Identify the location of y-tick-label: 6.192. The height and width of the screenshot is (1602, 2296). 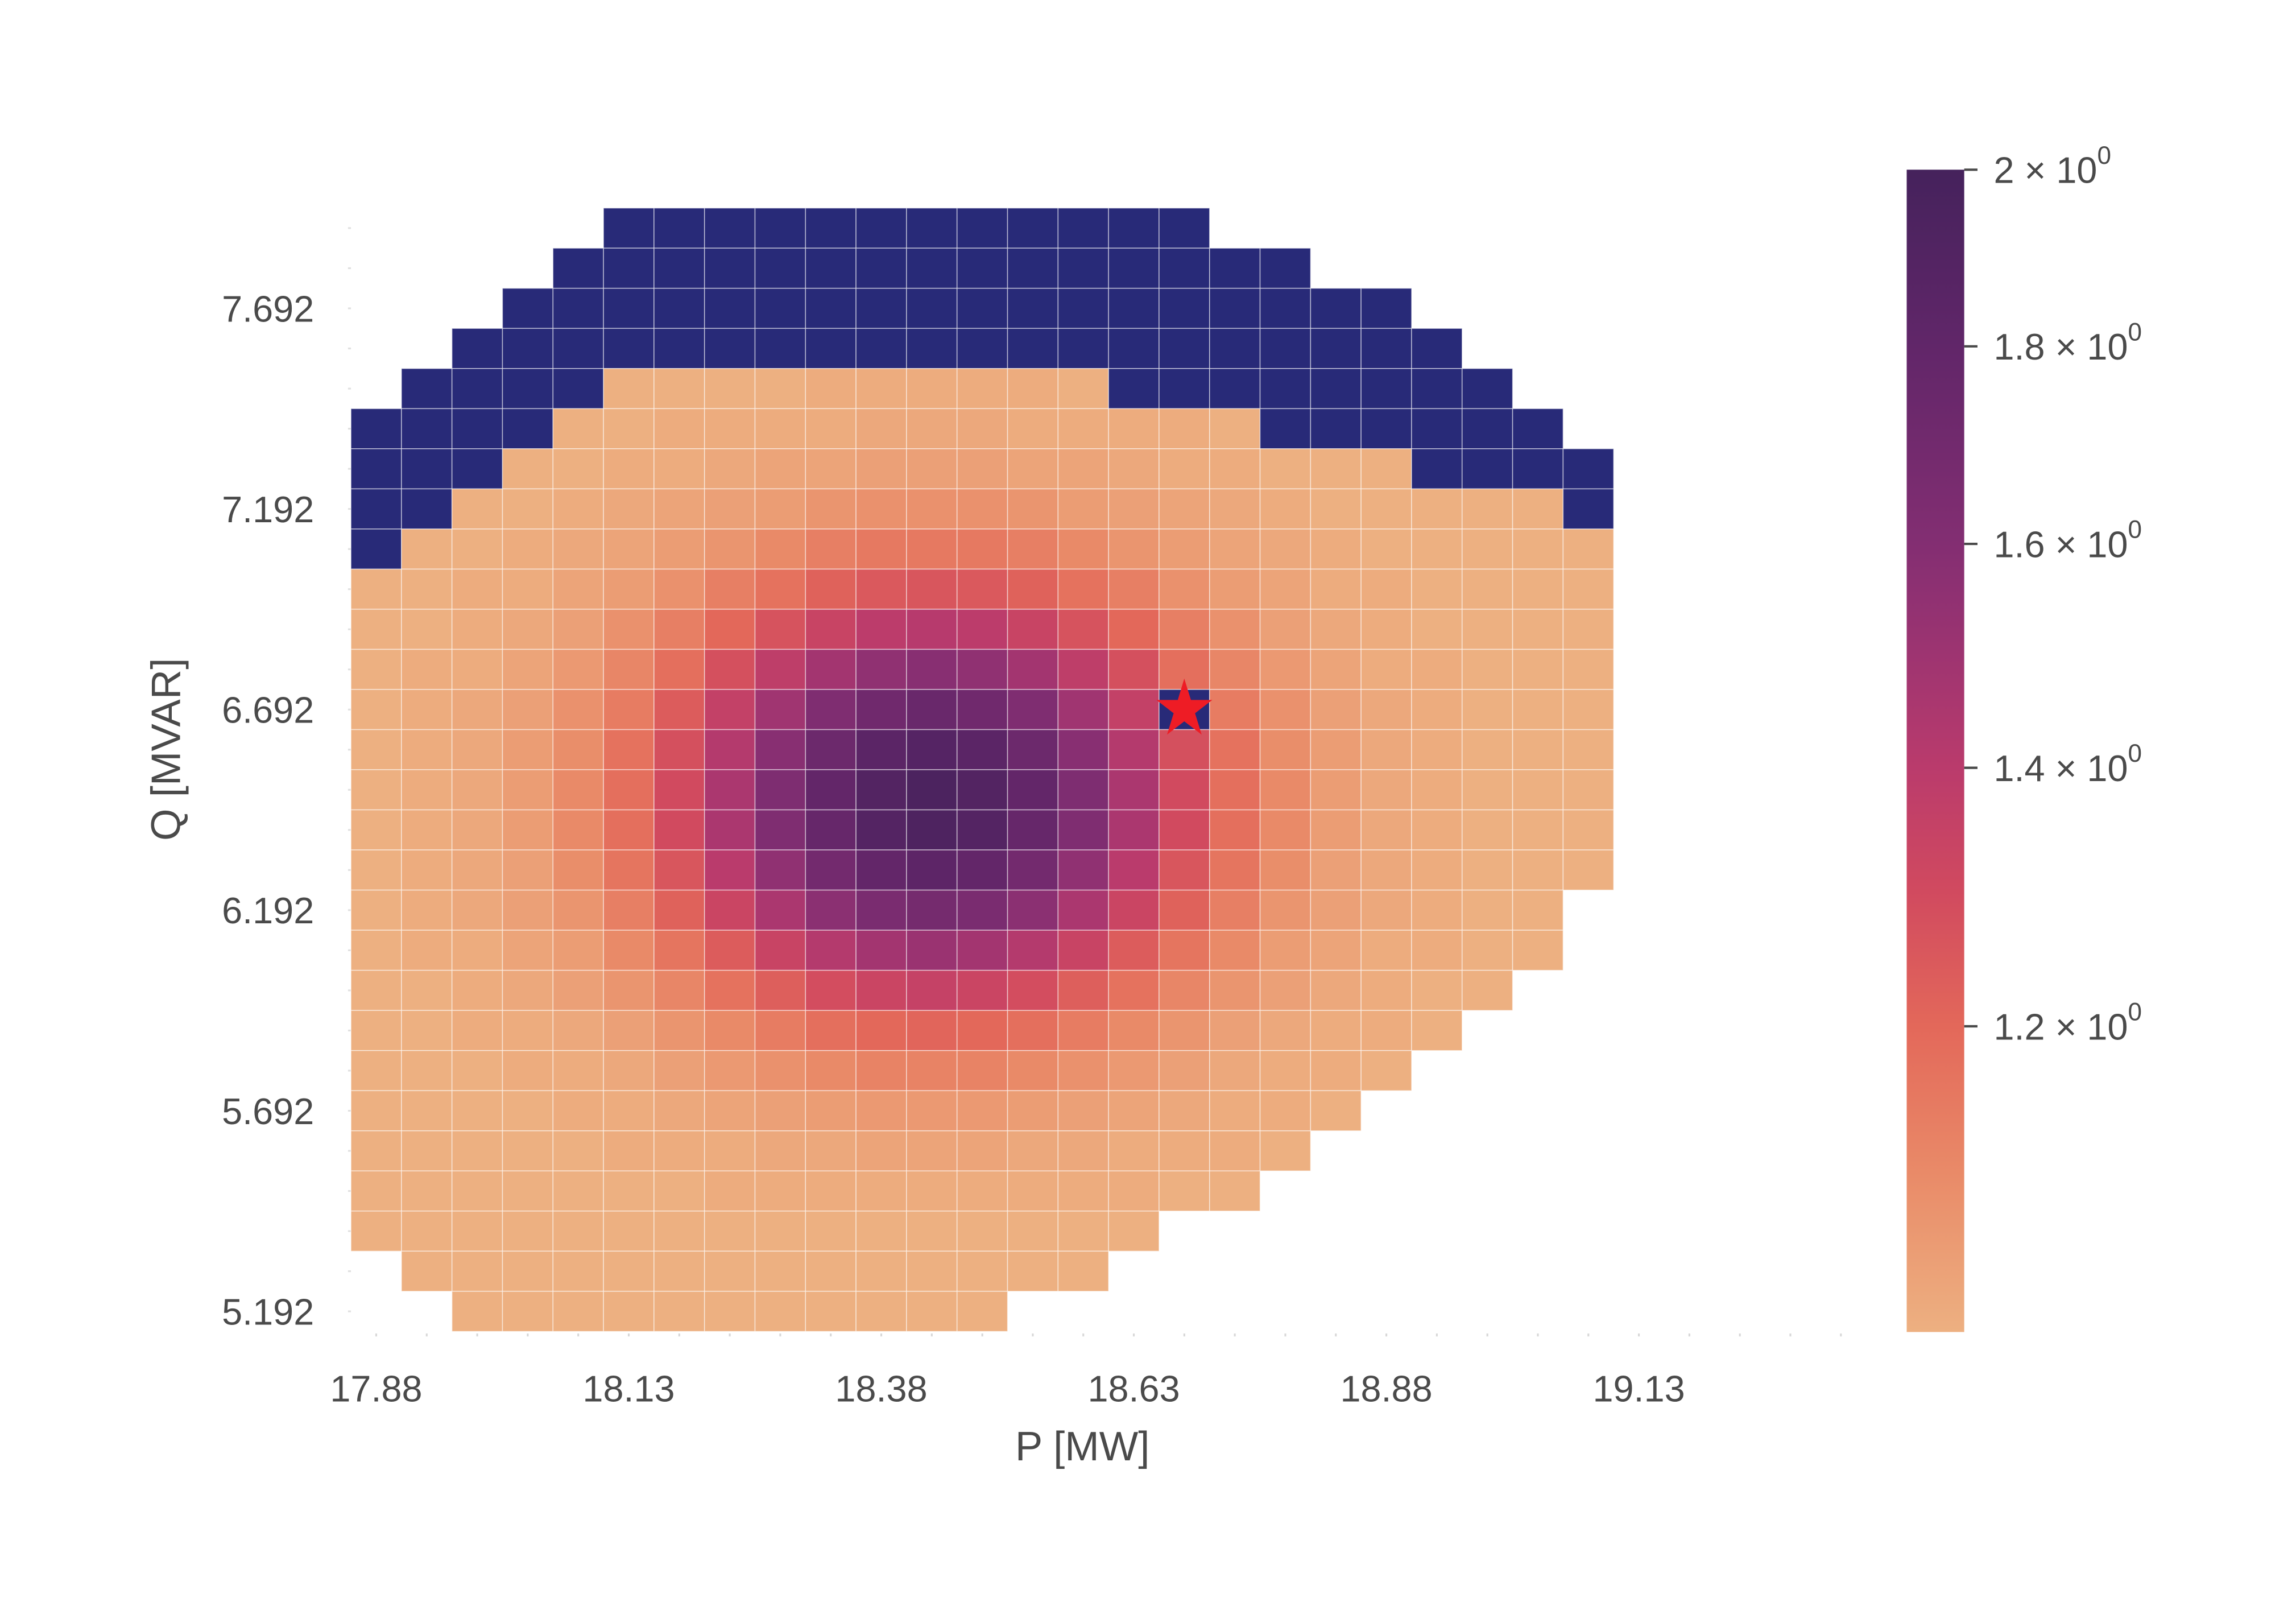
(268, 910).